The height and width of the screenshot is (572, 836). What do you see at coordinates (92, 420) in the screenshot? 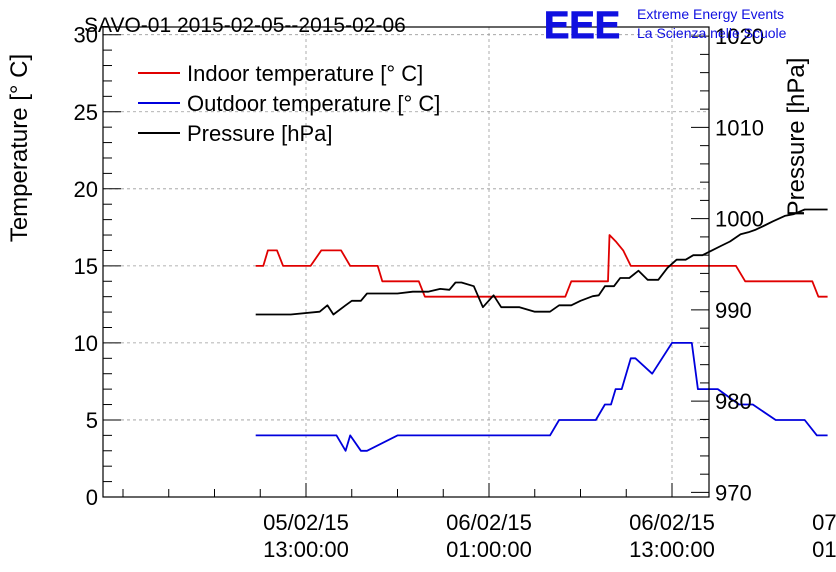
I see `y-left-tick-label: 5` at bounding box center [92, 420].